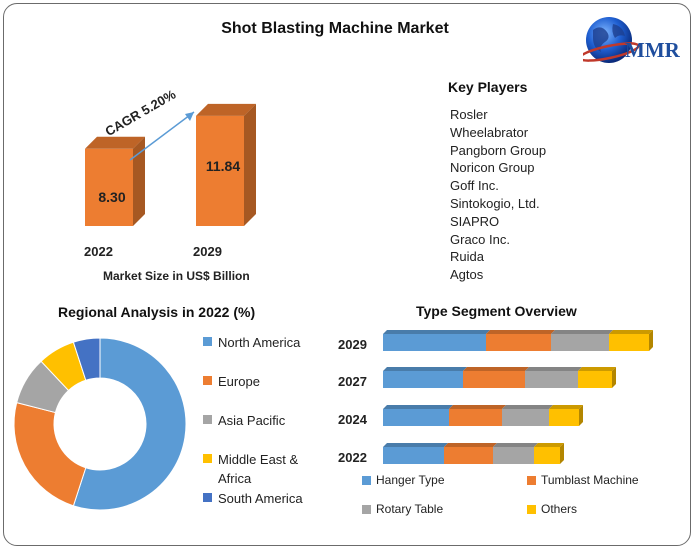  I want to click on legend-item: South America, so click(253, 498).